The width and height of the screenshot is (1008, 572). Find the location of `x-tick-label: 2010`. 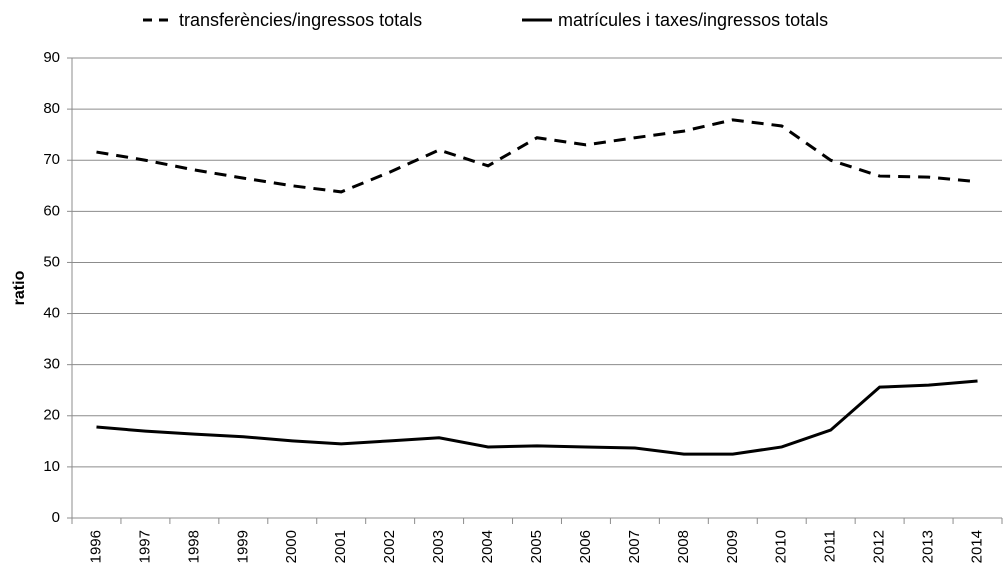

x-tick-label: 2010 is located at coordinates (781, 546).